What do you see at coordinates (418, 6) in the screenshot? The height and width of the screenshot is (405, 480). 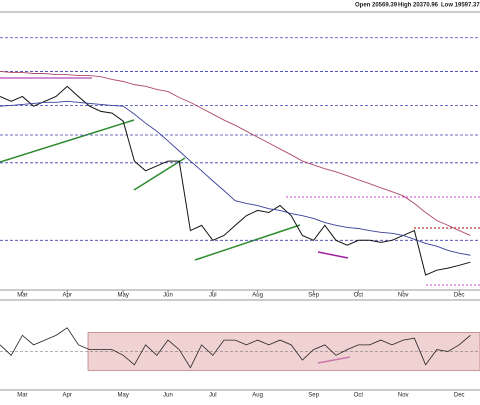 I see `header-text: High 20370.96` at bounding box center [418, 6].